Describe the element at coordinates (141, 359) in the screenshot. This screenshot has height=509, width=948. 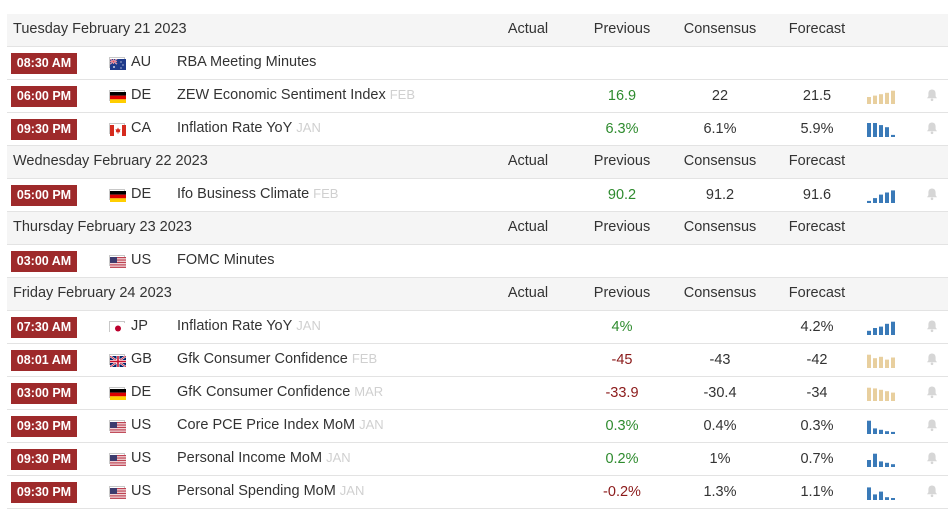
I see `country-code: GB` at that location.